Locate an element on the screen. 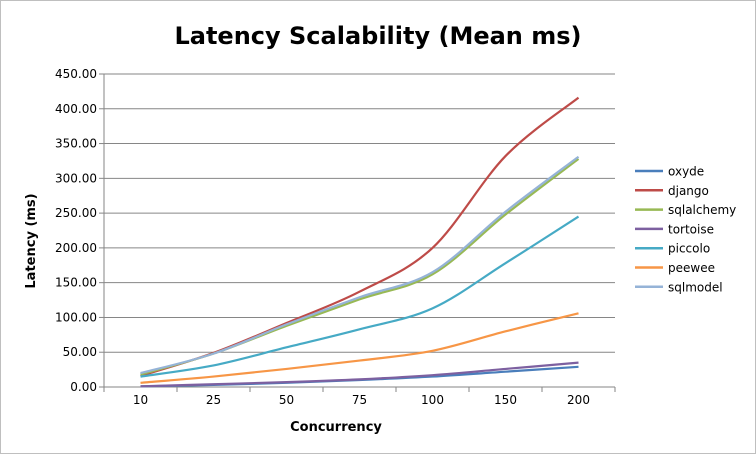 The height and width of the screenshot is (454, 756). y-tick-label: 0.00 is located at coordinates (83, 387).